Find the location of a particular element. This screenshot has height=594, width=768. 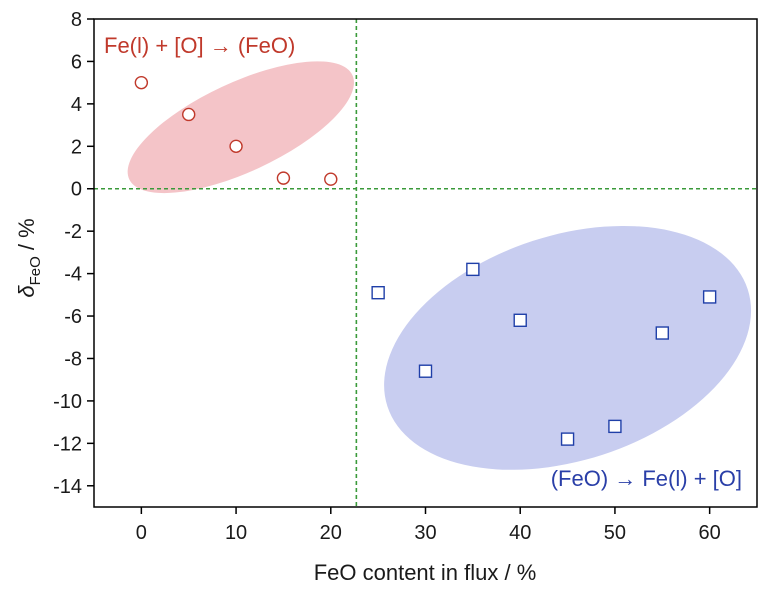

x-tick-label: 0 is located at coordinates (141, 533).